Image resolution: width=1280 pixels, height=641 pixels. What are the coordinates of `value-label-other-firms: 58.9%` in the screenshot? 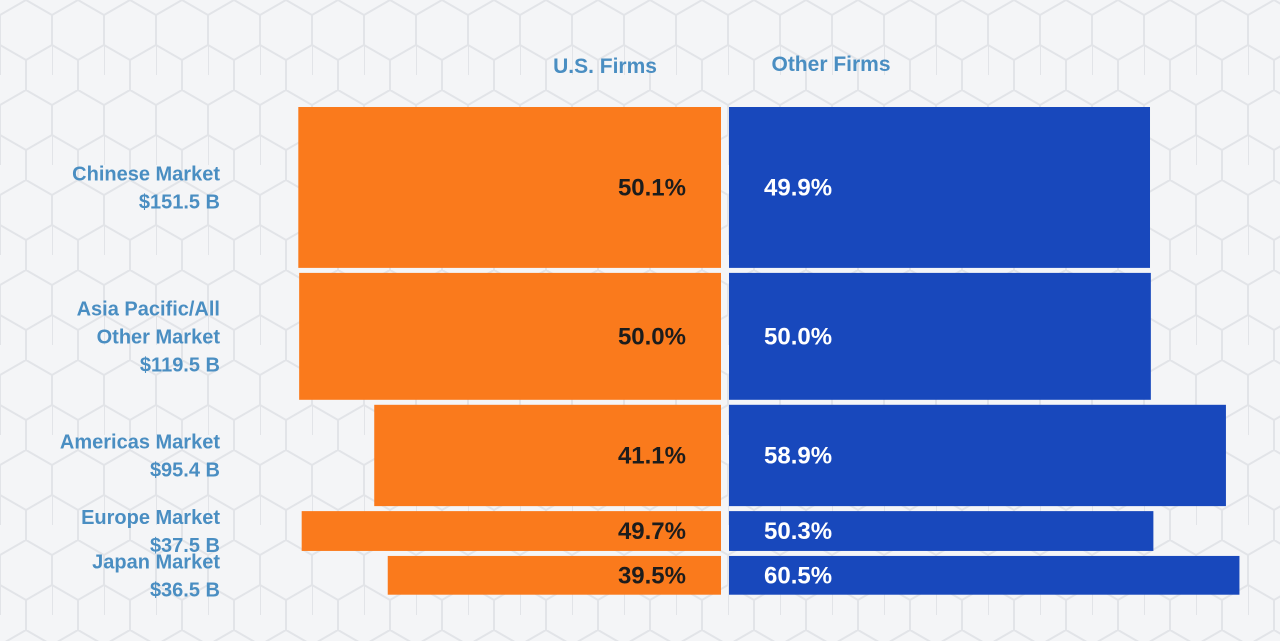 It's located at (798, 455).